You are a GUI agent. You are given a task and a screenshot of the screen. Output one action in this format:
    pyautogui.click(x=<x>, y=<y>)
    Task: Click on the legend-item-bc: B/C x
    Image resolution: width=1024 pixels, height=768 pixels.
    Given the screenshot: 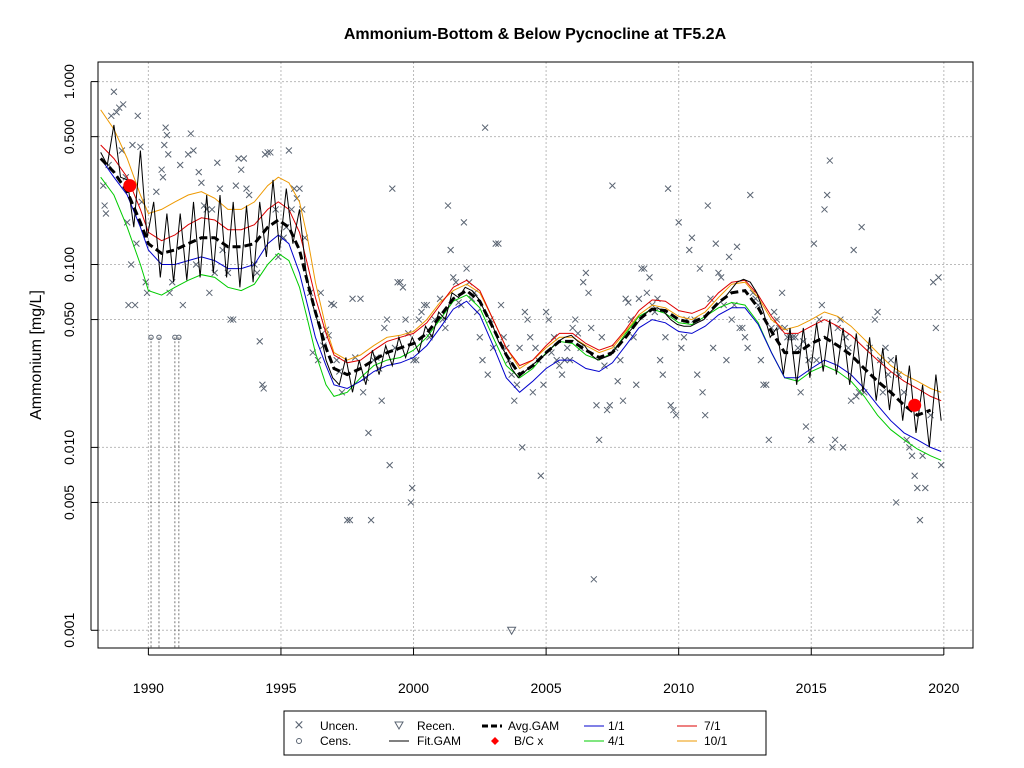 What is the action you would take?
    pyautogui.click(x=517, y=741)
    